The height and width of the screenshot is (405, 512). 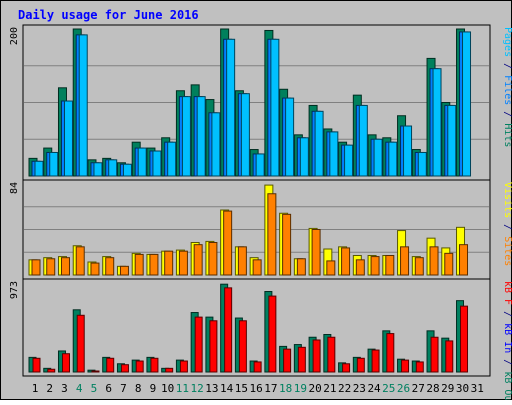 What do you see at coordinates (108, 388) in the screenshot?
I see `x-tick-label: 6` at bounding box center [108, 388].